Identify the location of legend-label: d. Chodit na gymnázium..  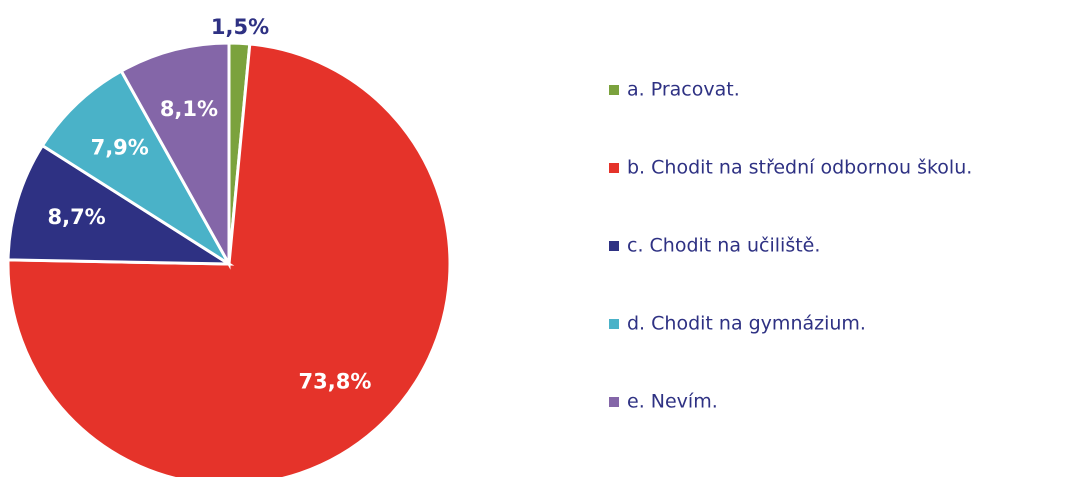
(746, 324).